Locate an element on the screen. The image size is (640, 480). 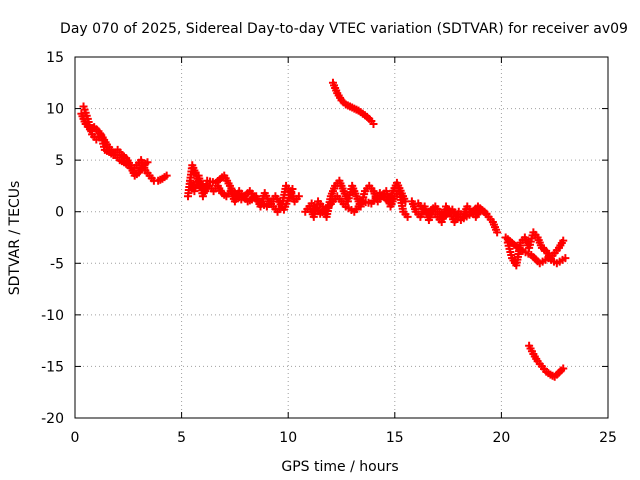
x-tick-label: 20 is located at coordinates (501, 438).